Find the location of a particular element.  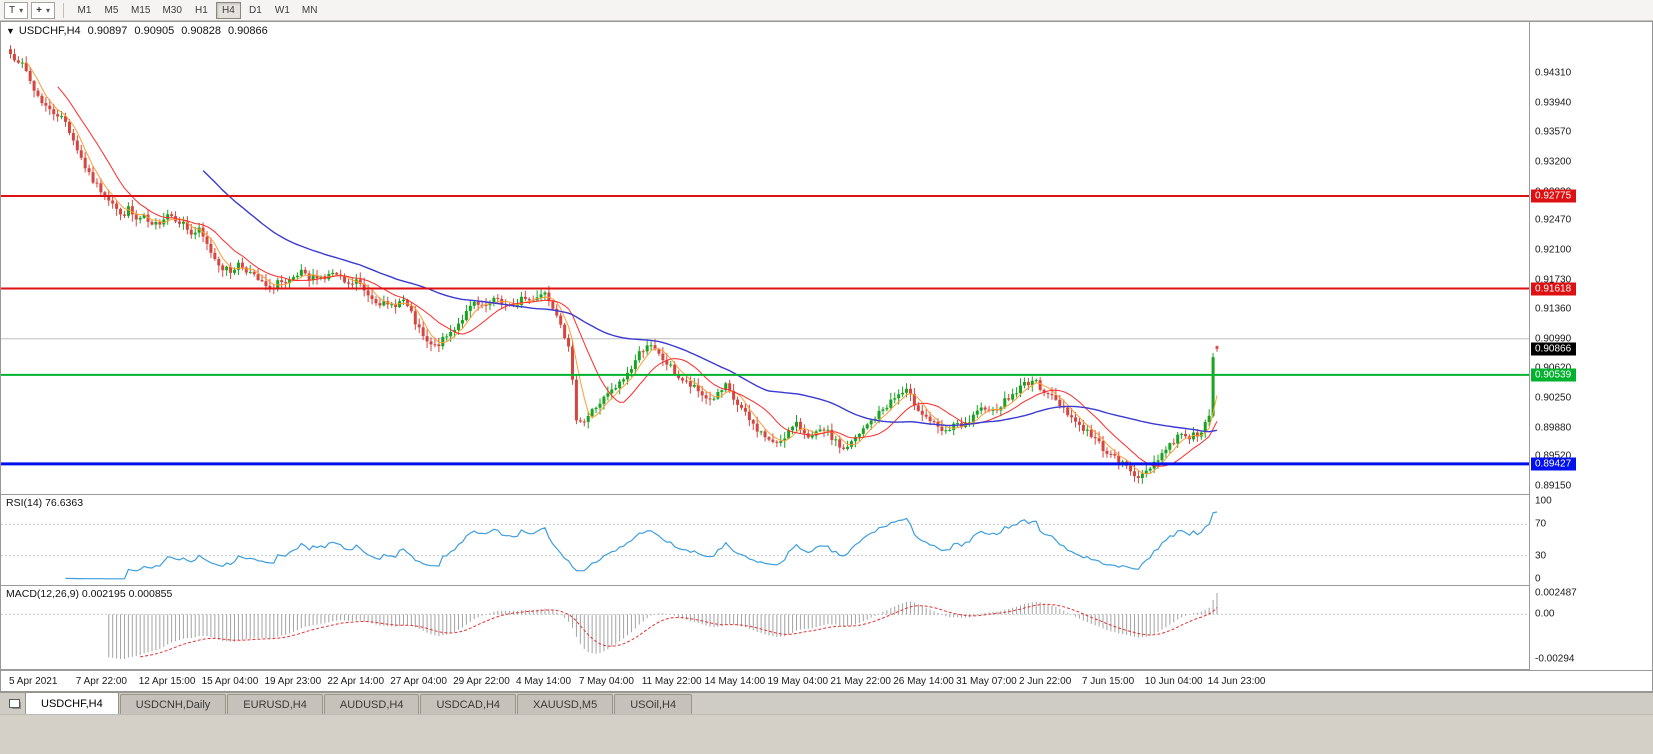

time-tick-label: 5 Apr 2021 is located at coordinates (33, 681).